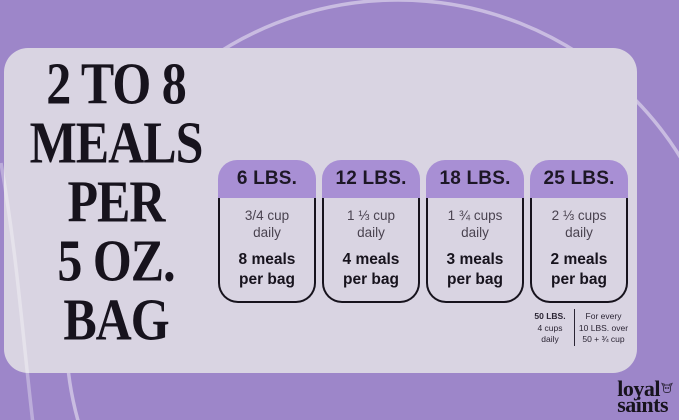 The image size is (679, 420). I want to click on daily-amount: 2 ⅓ cups, so click(579, 215).